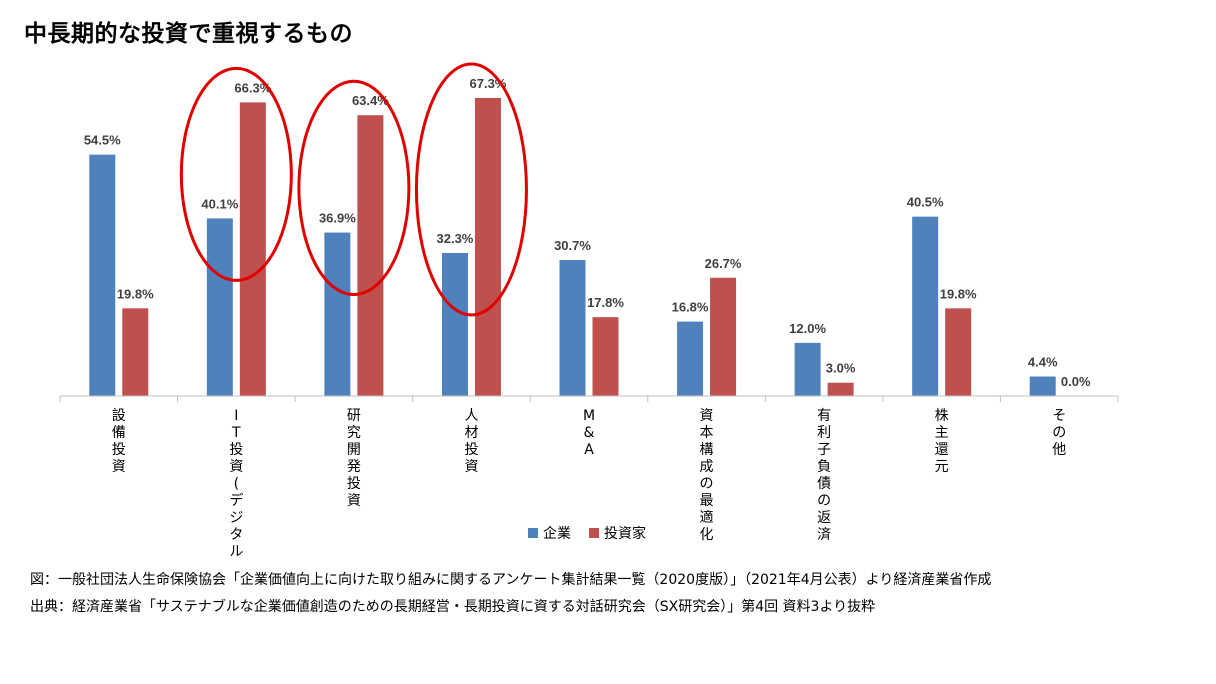 The height and width of the screenshot is (684, 1216). Describe the element at coordinates (807, 328) in the screenshot. I see `value-label: 12.0%` at that location.